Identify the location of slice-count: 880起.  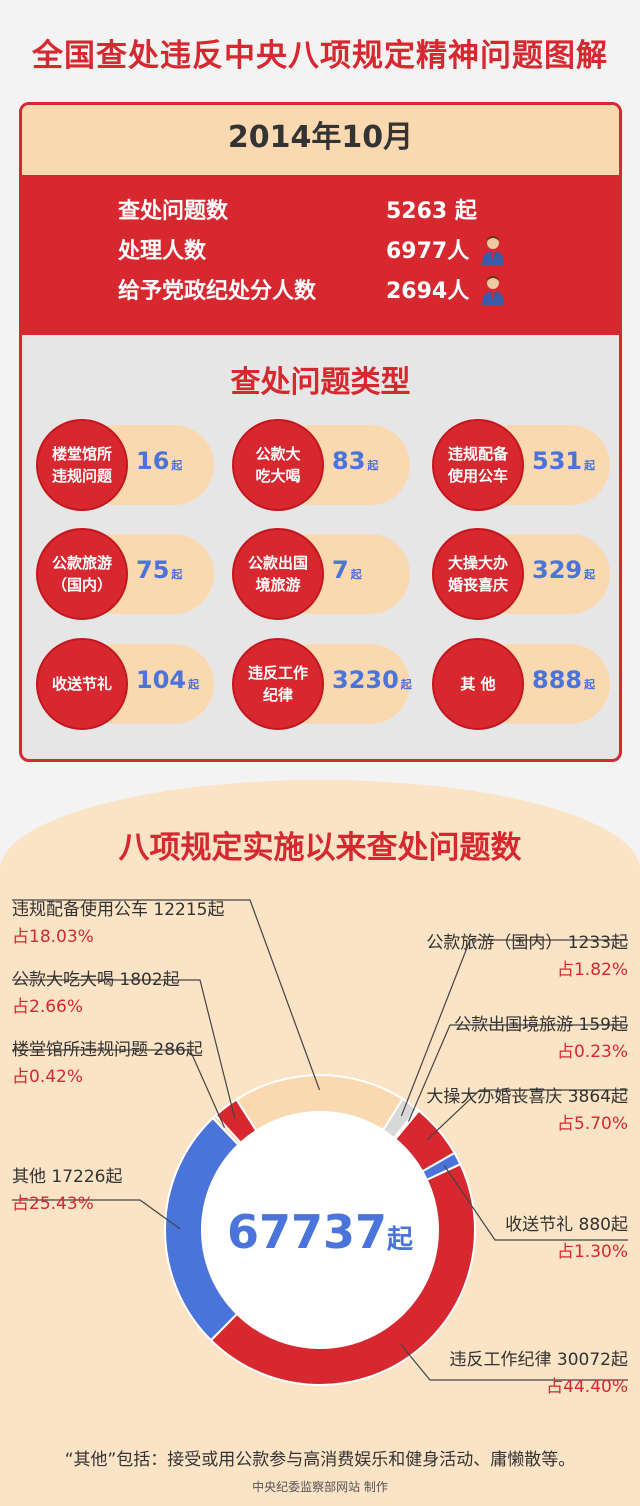
(603, 1225).